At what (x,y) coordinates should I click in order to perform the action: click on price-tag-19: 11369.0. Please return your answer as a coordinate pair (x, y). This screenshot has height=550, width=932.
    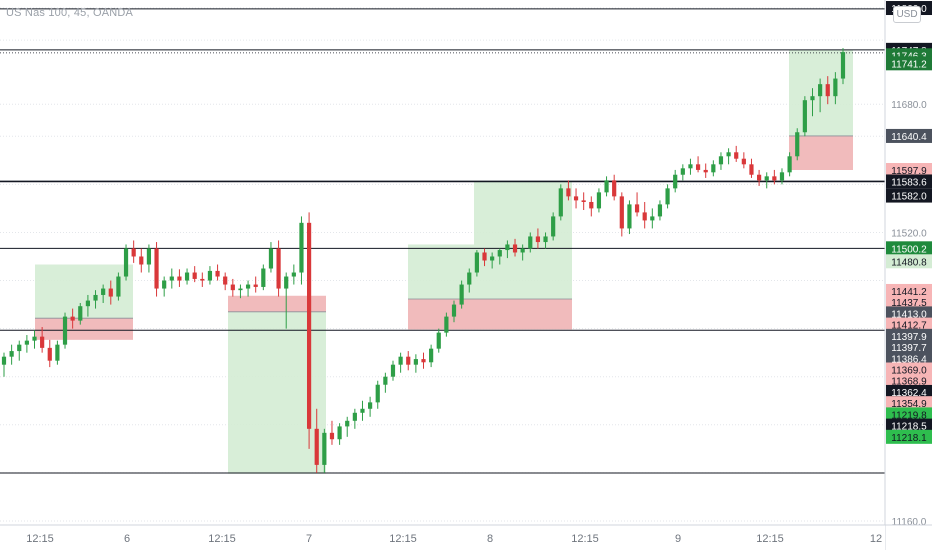
    Looking at the image, I should click on (909, 371).